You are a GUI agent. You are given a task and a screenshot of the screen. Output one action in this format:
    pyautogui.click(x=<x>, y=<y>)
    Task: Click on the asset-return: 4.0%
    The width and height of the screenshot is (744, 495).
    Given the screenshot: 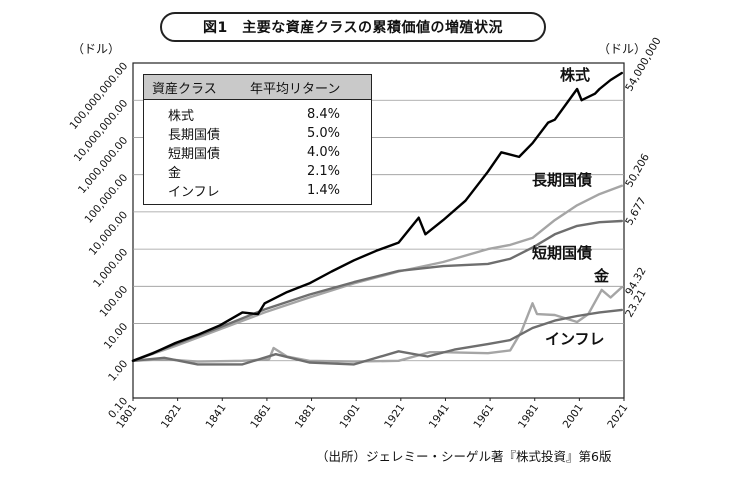 What is the action you would take?
    pyautogui.click(x=323, y=152)
    